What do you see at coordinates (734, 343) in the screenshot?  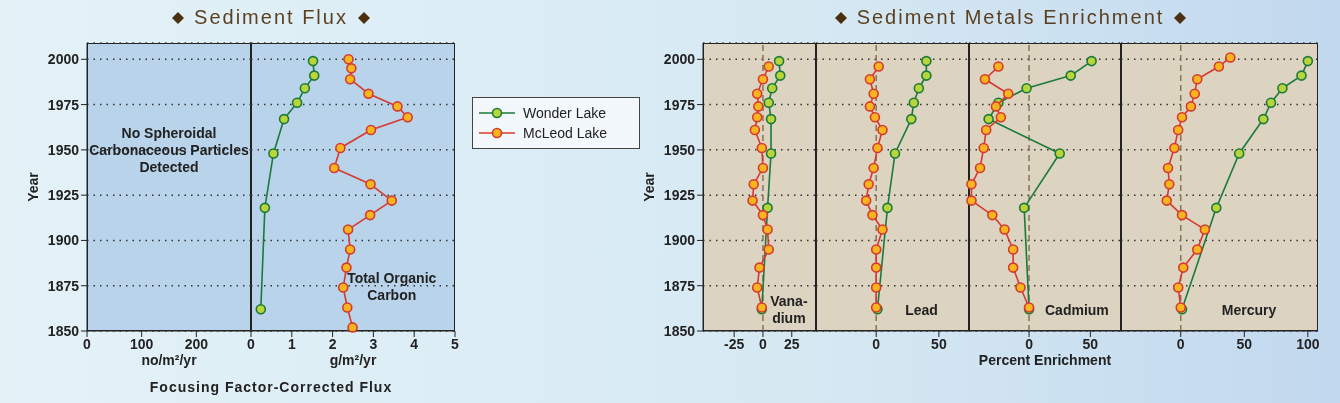 I see `x-tick-label: -25` at bounding box center [734, 343].